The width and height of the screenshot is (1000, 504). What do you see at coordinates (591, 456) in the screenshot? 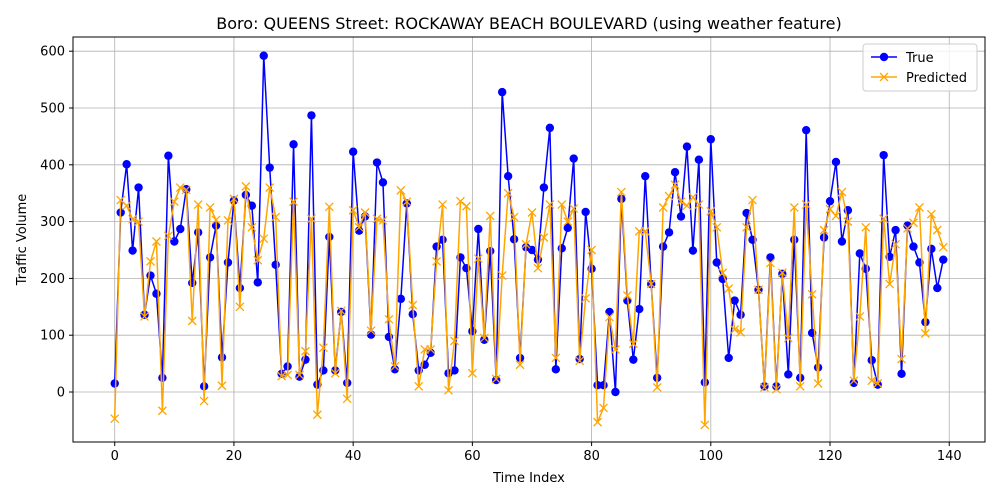
I see `x-tick-label: 80` at bounding box center [591, 456].